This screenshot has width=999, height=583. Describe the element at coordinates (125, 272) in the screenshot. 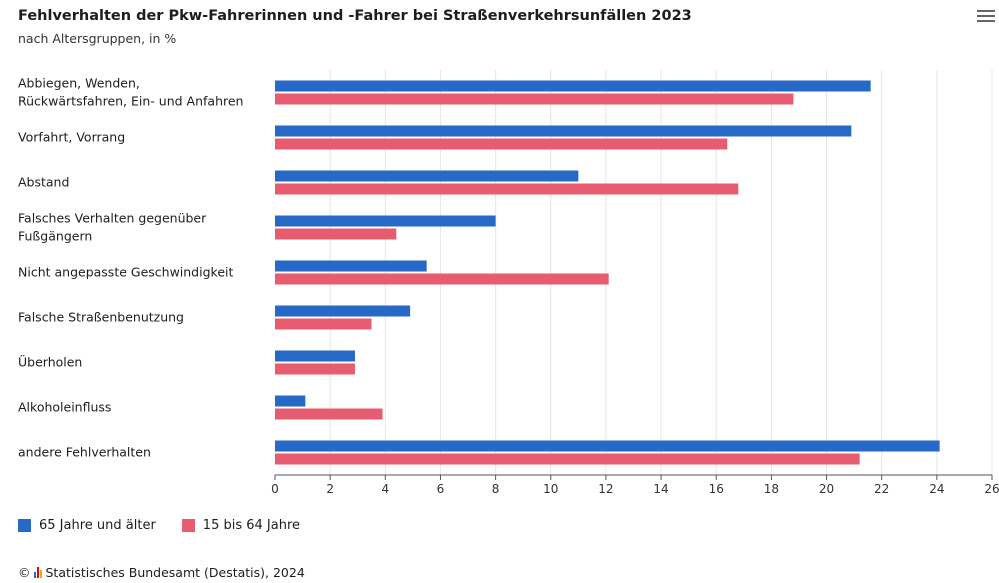

I see `category-label: Nicht angepasste Geschwindigkeit` at that location.